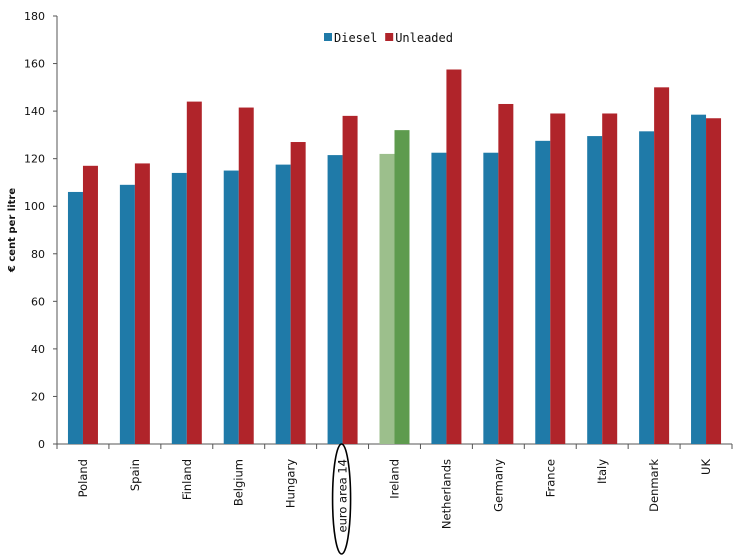 The width and height of the screenshot is (734, 556). I want to click on y-tick-label: 100, so click(34, 206).